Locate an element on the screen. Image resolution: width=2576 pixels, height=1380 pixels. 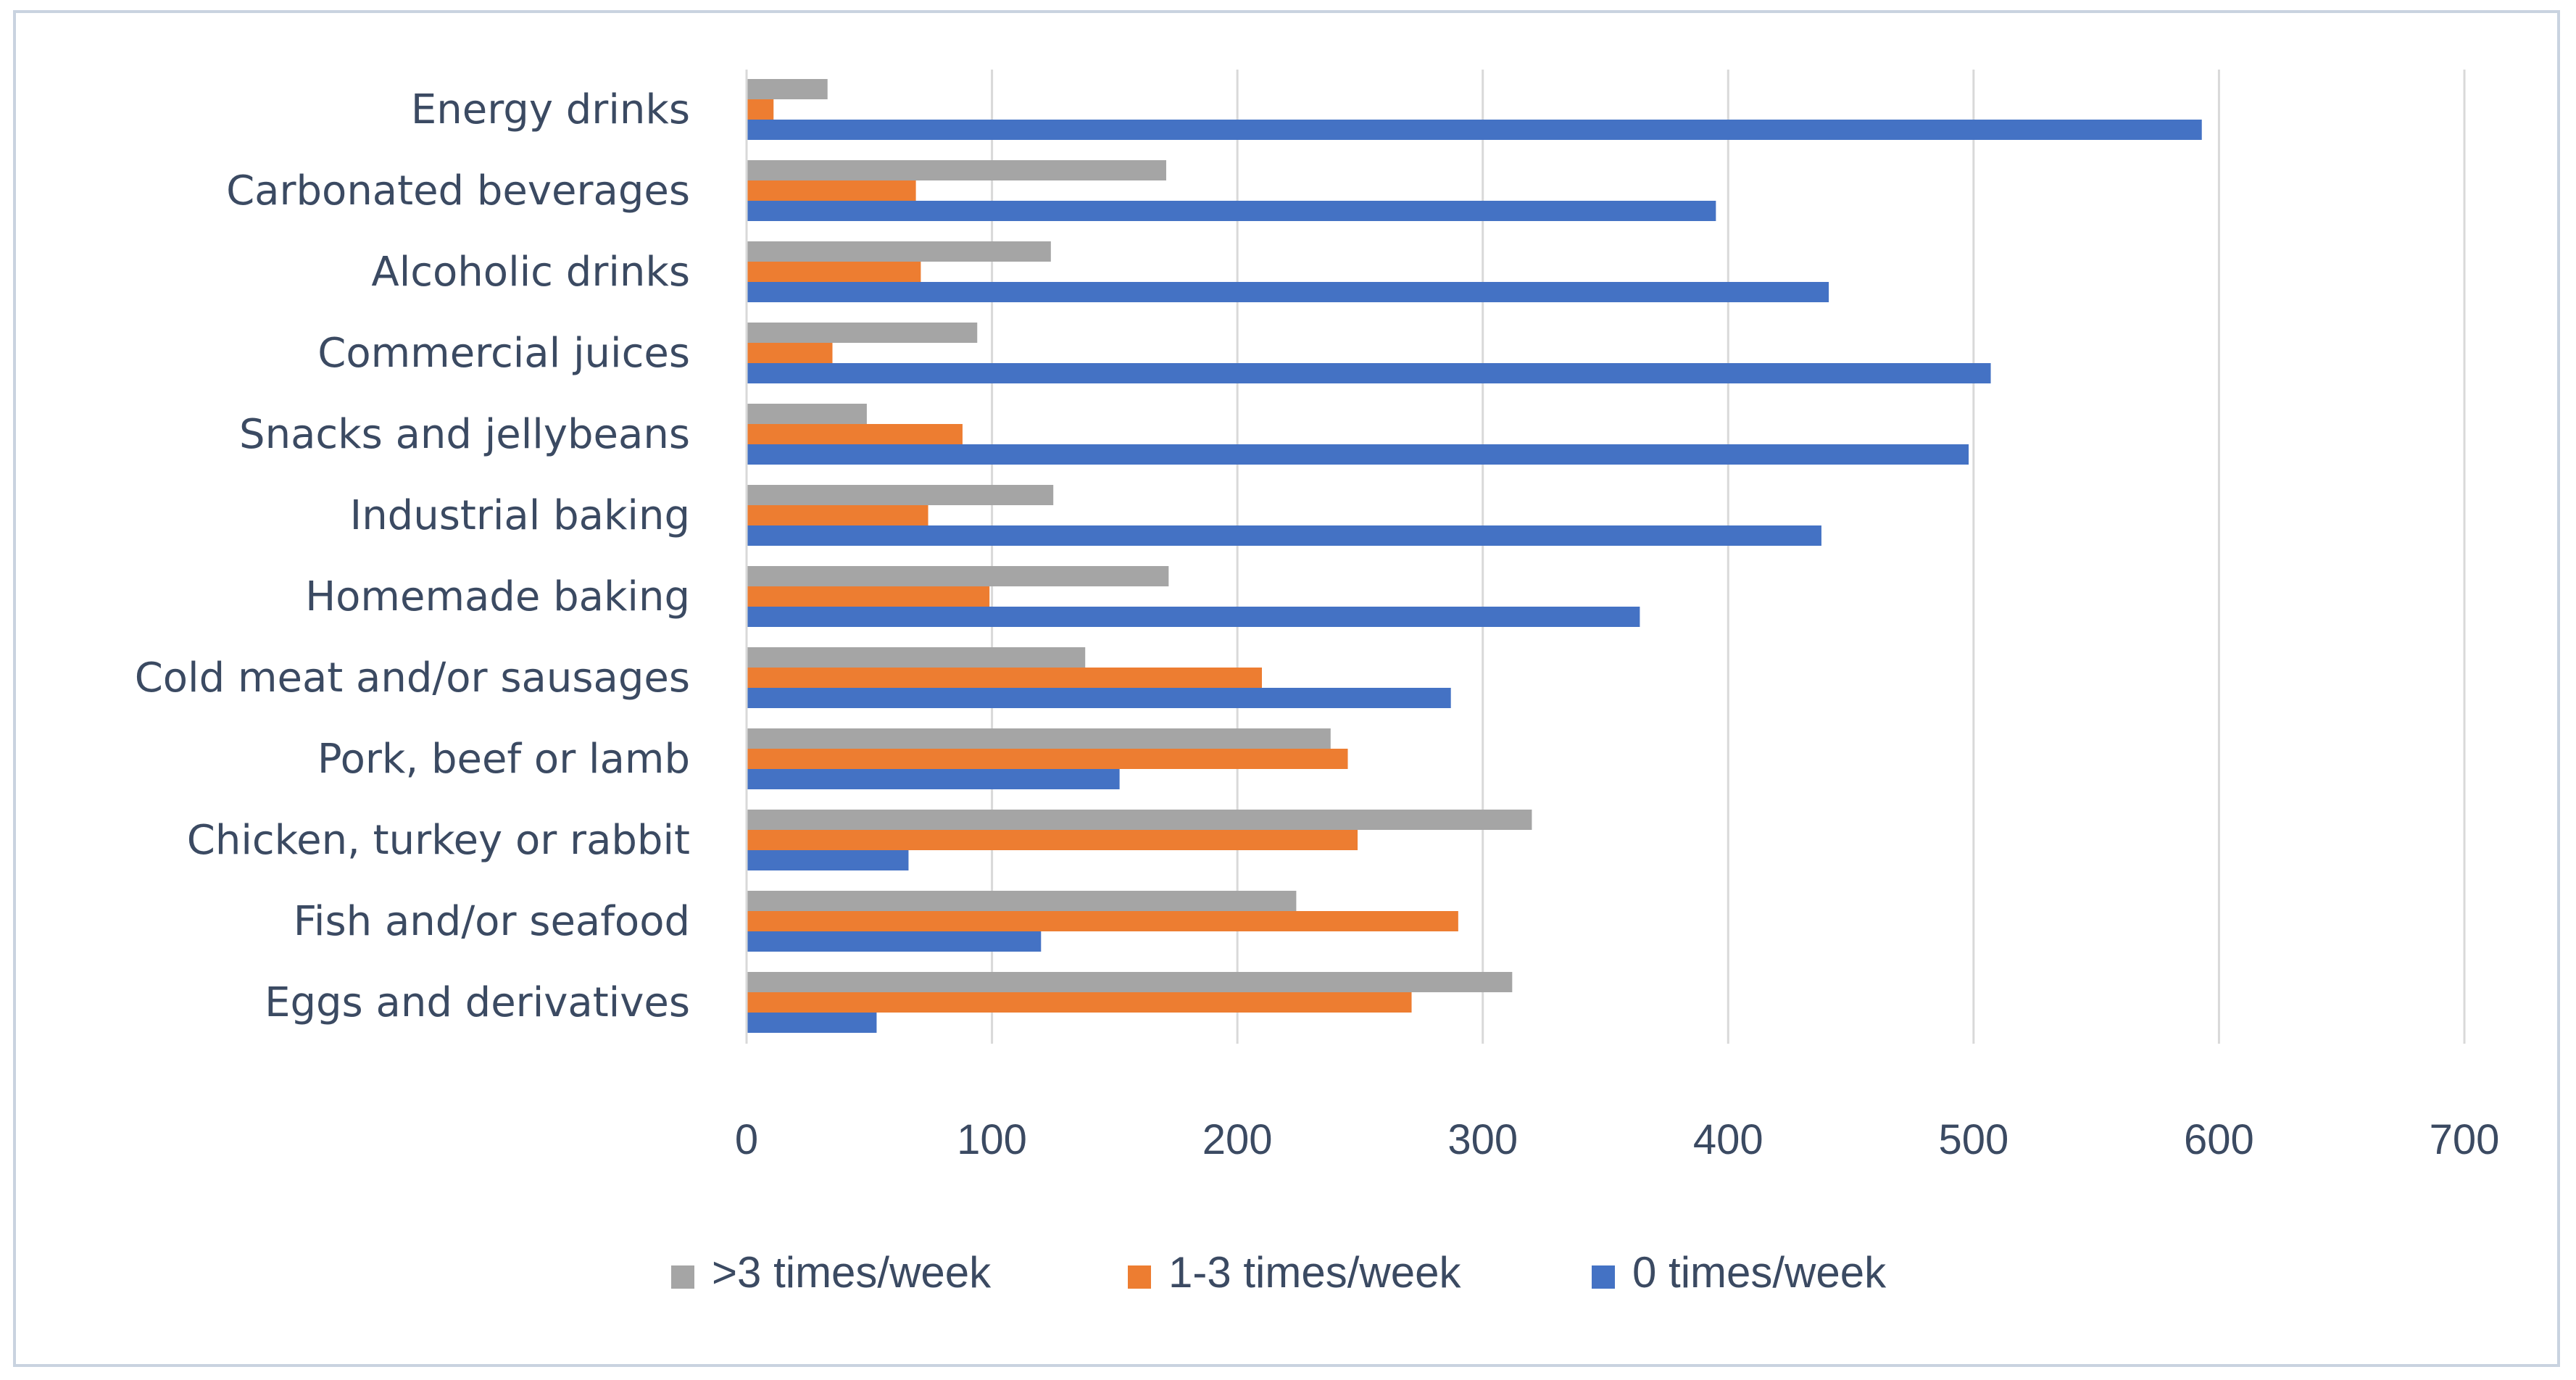
category-label-8: Snacks and jellybeans is located at coordinates (464, 434).